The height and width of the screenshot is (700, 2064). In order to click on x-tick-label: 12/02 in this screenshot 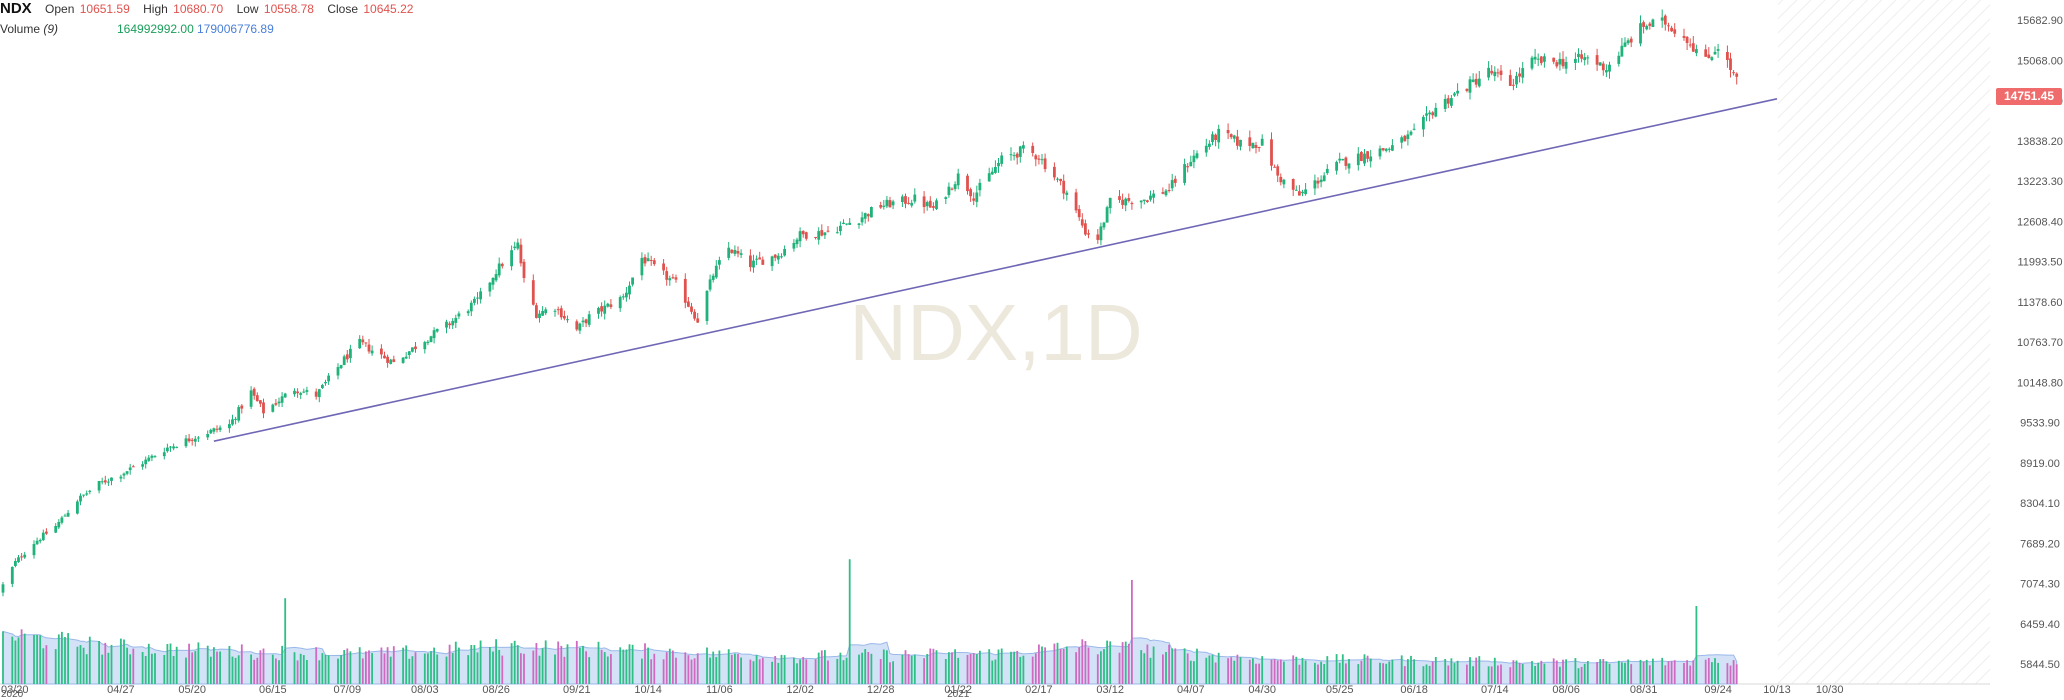, I will do `click(800, 690)`.